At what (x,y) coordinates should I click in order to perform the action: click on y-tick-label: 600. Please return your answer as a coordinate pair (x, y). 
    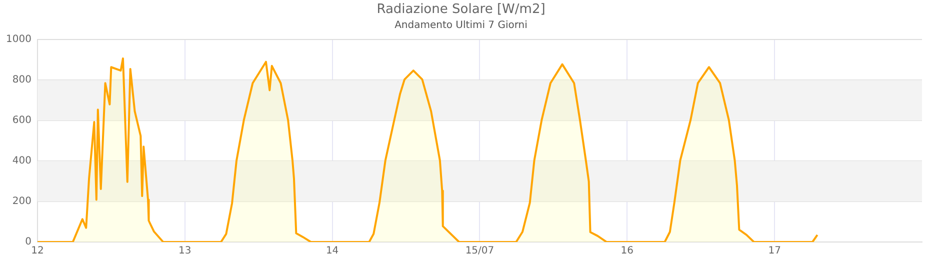
    Looking at the image, I should click on (22, 120).